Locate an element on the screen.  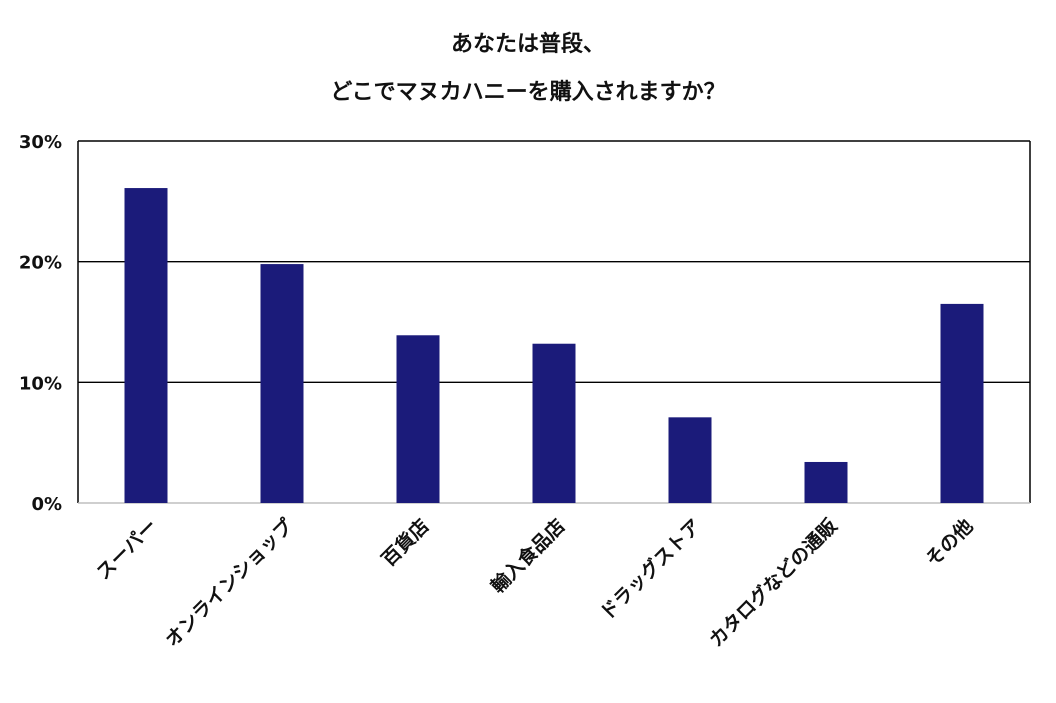
y-tick-label: 0% is located at coordinates (46, 504).